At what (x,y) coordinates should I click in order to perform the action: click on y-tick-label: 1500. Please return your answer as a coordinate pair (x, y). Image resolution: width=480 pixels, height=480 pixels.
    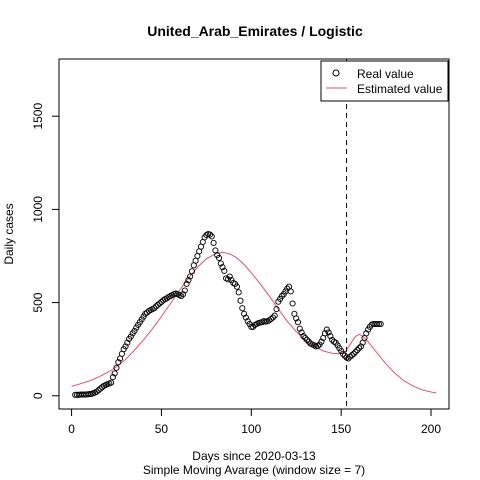
    Looking at the image, I should click on (38, 116).